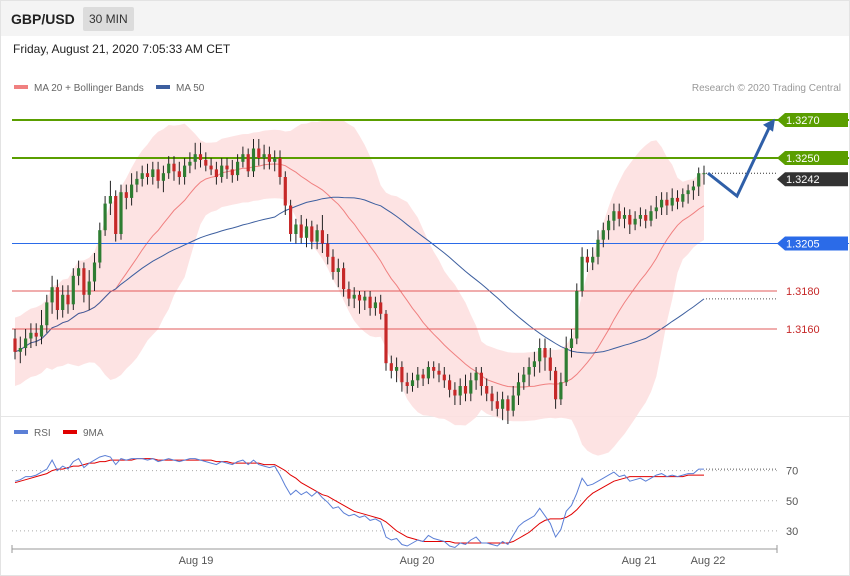 The height and width of the screenshot is (576, 850). I want to click on level-tag-1.3270, so click(812, 120).